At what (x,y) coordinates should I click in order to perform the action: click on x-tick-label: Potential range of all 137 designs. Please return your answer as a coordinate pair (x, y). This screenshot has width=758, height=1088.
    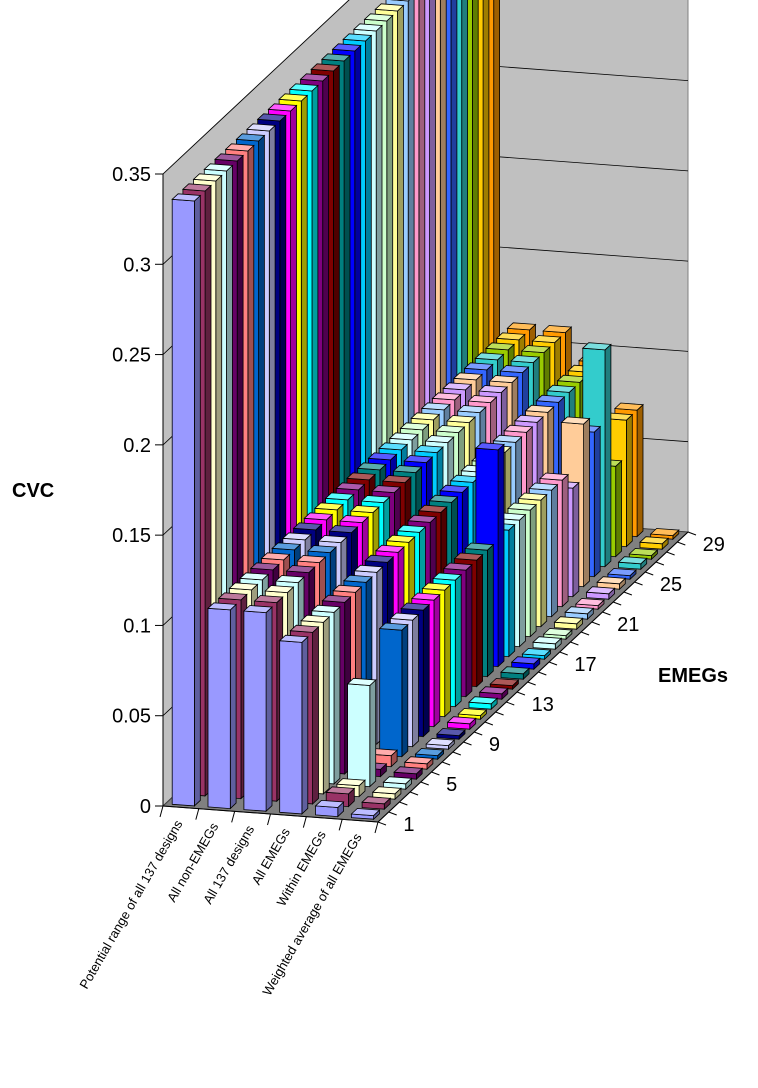
    Looking at the image, I should click on (130, 904).